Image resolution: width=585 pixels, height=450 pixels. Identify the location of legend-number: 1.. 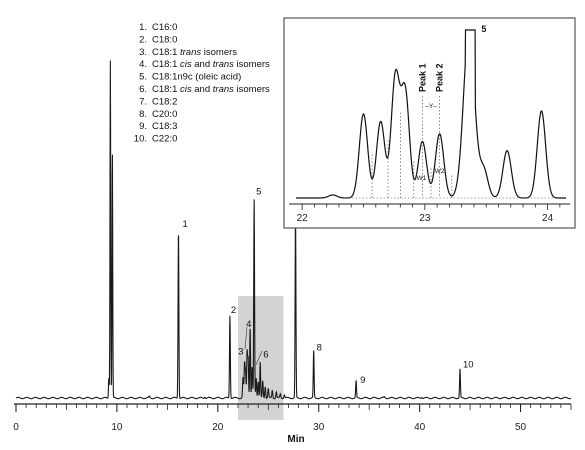
(143, 27).